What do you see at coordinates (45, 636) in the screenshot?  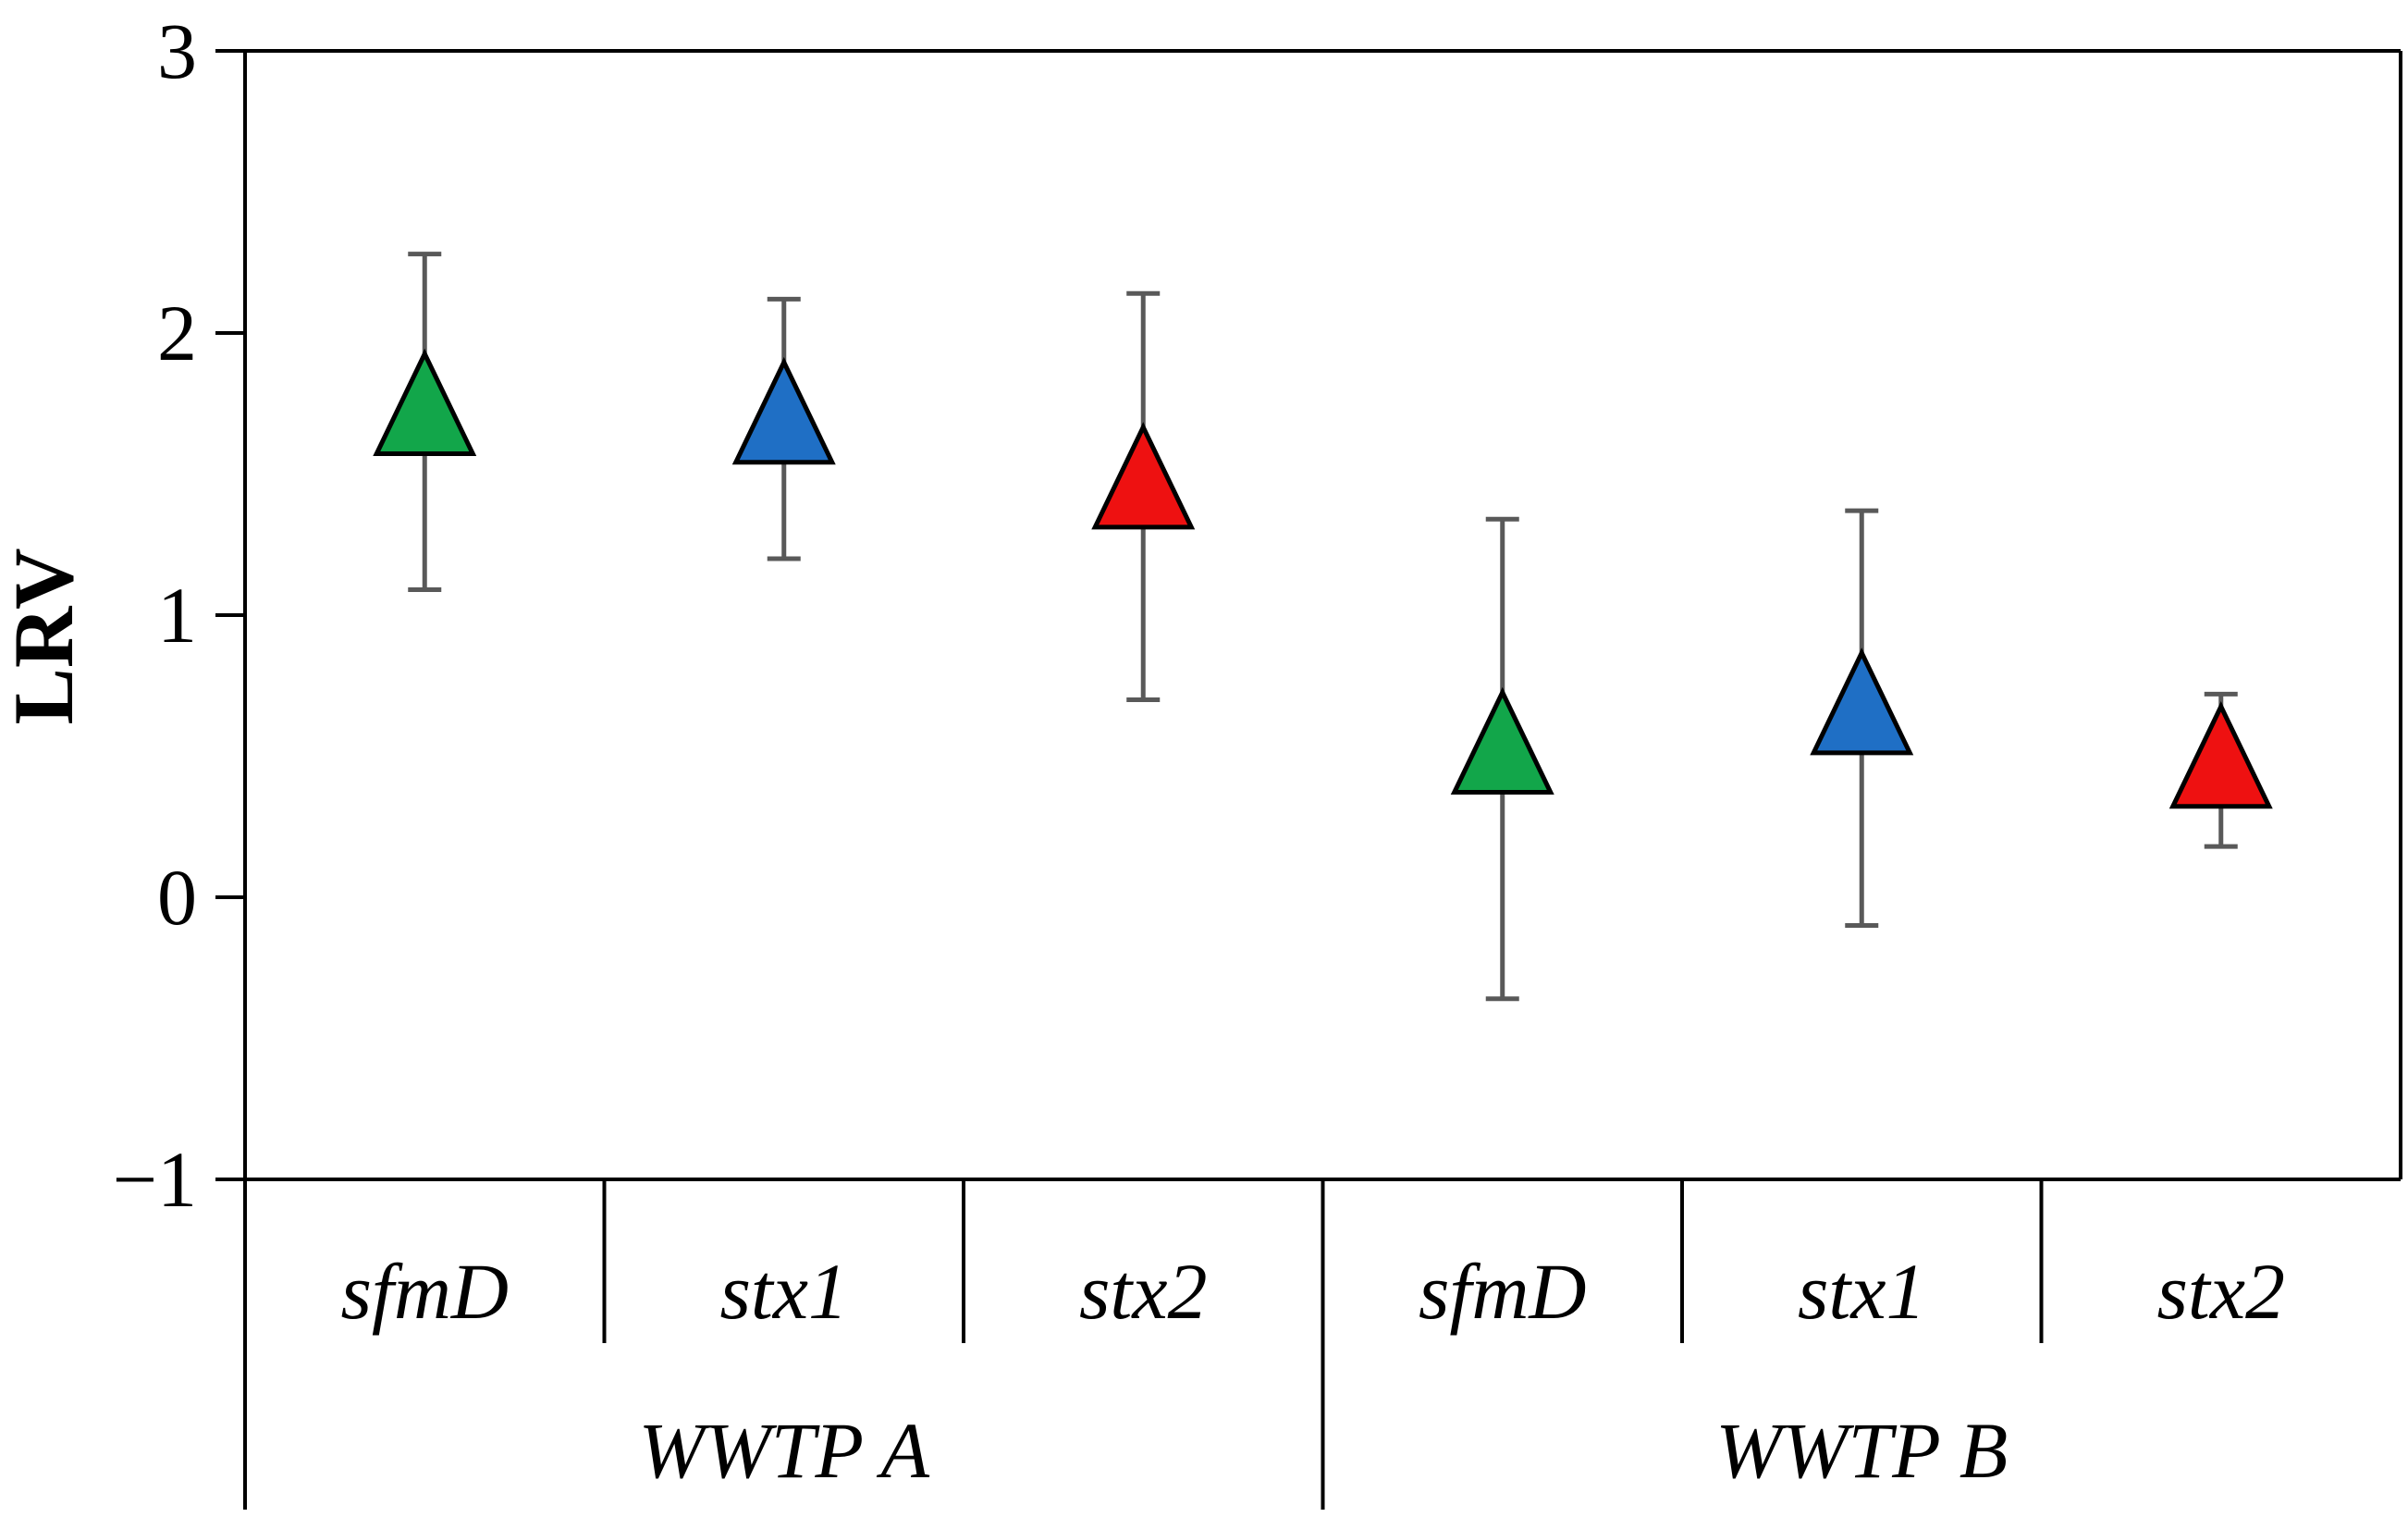 I see `y-axis-title: LRV` at bounding box center [45, 636].